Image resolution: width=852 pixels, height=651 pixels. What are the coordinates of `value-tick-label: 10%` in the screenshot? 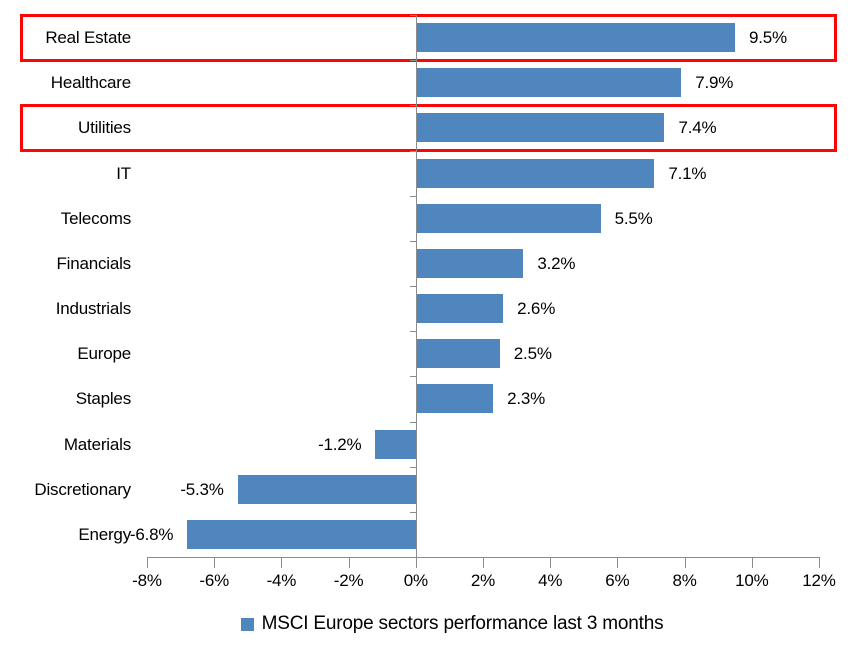 It's located at (752, 580).